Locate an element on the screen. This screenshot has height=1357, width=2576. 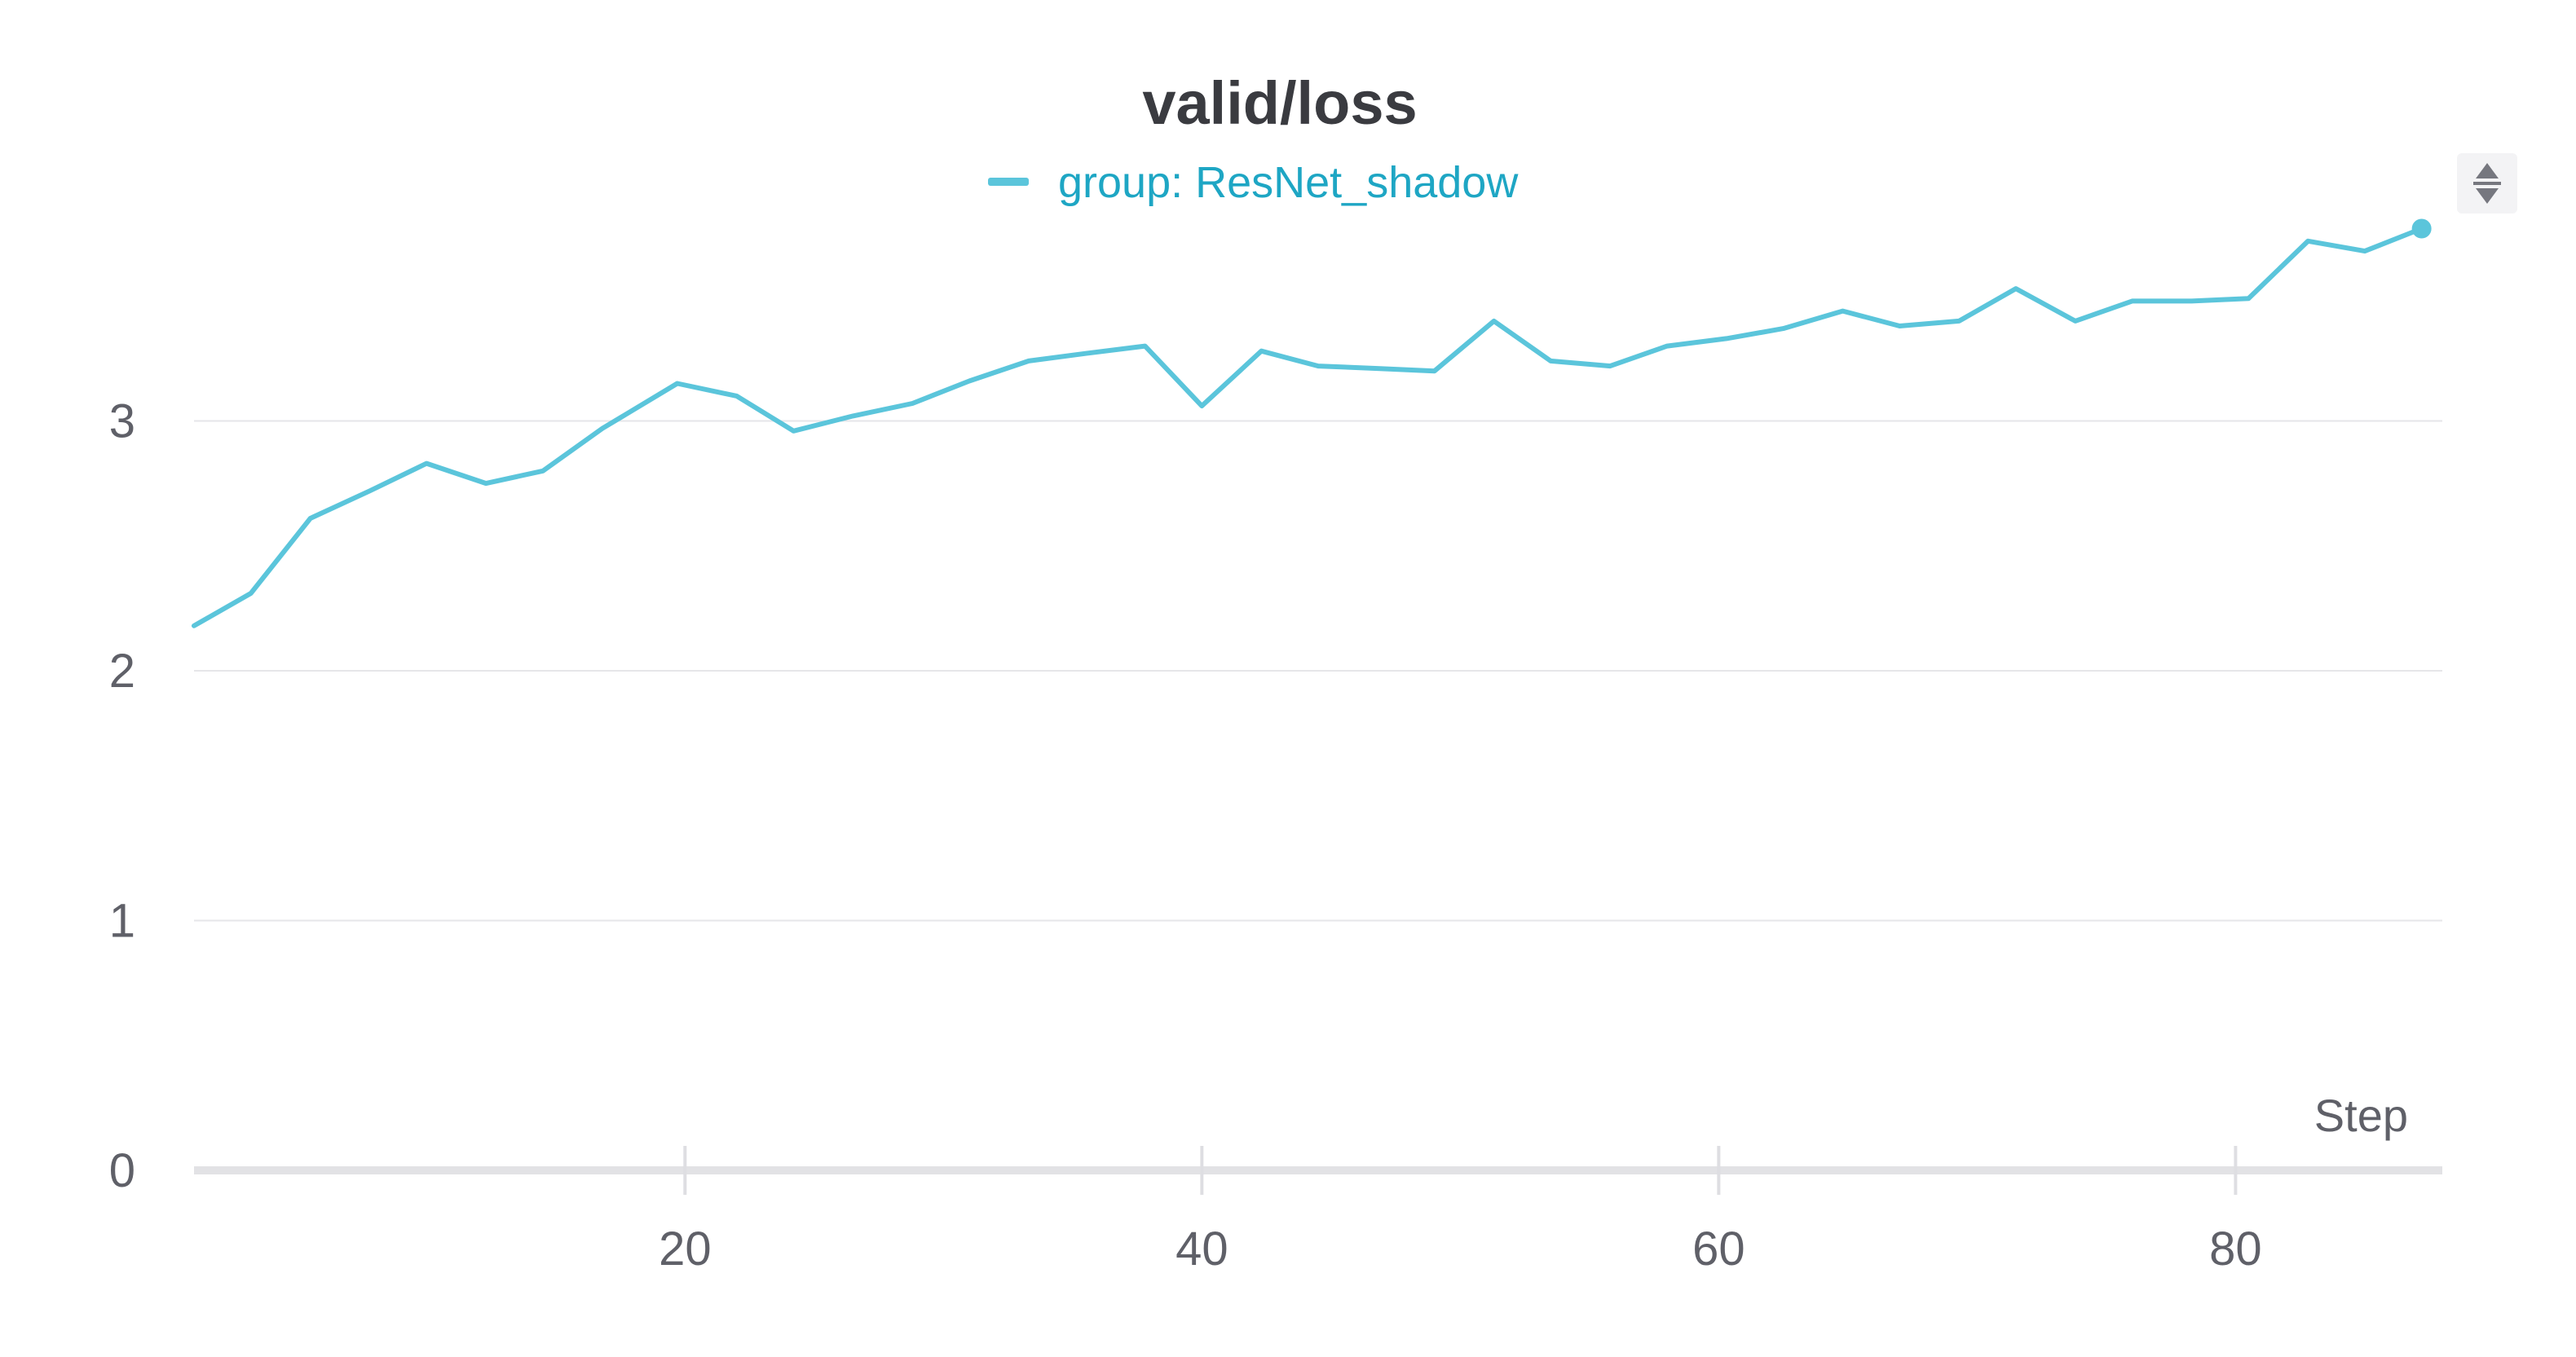
x-axis-label: Step is located at coordinates (2361, 1115).